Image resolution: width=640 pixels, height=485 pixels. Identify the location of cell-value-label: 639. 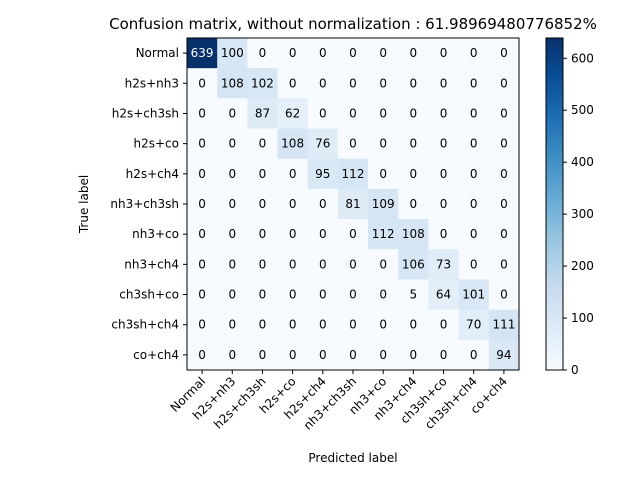
(202, 53).